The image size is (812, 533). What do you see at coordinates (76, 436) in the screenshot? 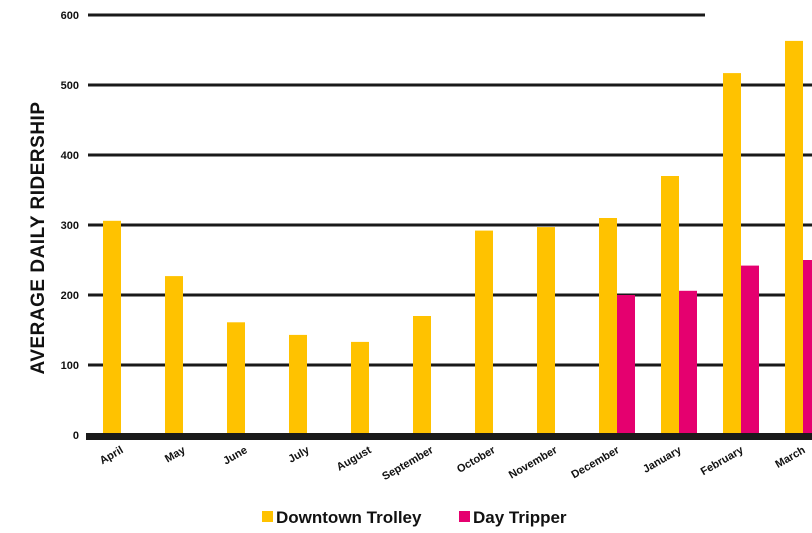
I see `y-tick-label: 0` at bounding box center [76, 436].